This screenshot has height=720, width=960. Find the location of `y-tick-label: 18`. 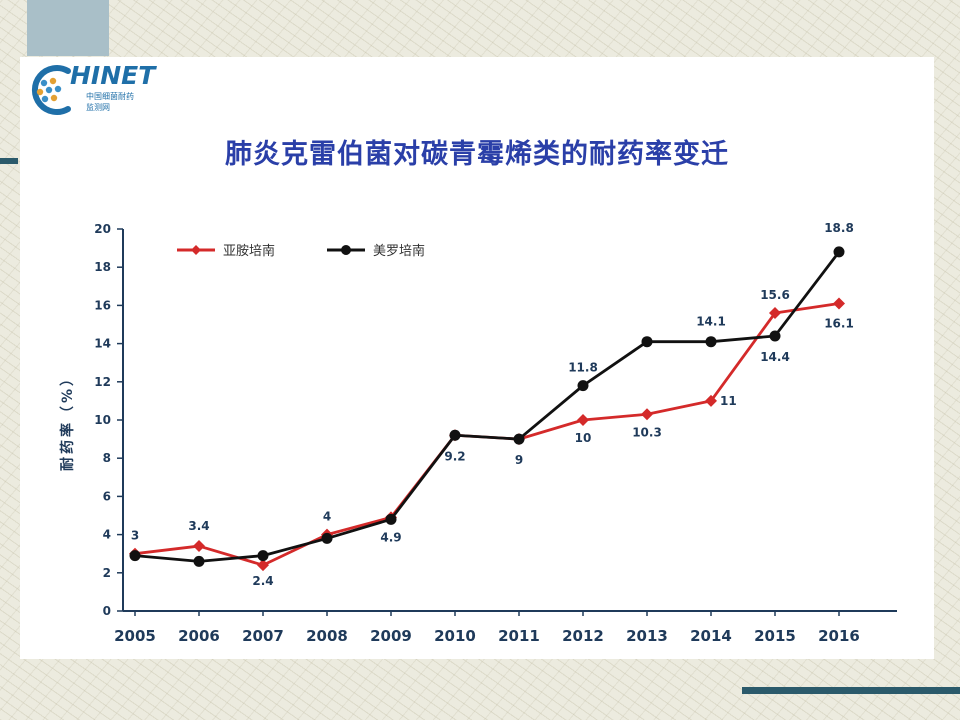

y-tick-label: 18 is located at coordinates (102, 267).